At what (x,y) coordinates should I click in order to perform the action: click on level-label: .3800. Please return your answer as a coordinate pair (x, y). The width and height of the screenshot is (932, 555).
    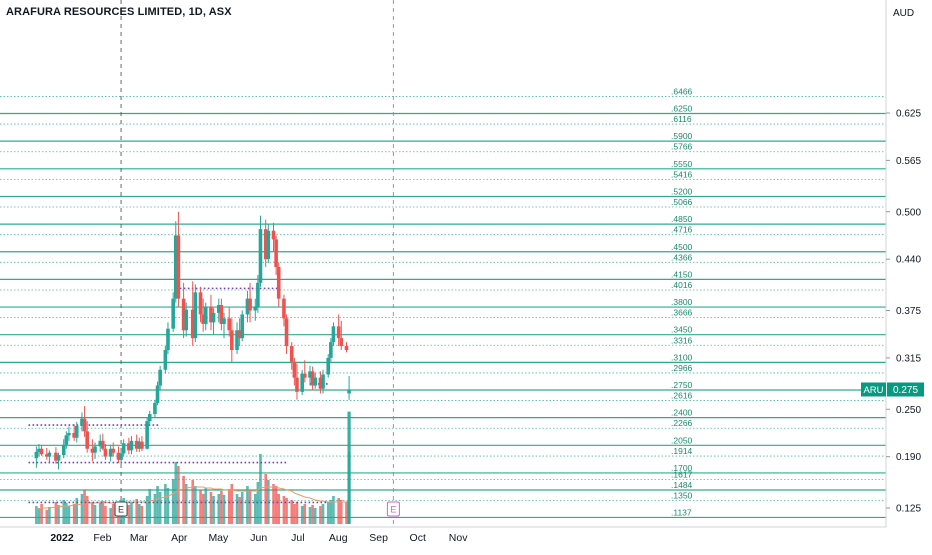
    Looking at the image, I should click on (682, 302).